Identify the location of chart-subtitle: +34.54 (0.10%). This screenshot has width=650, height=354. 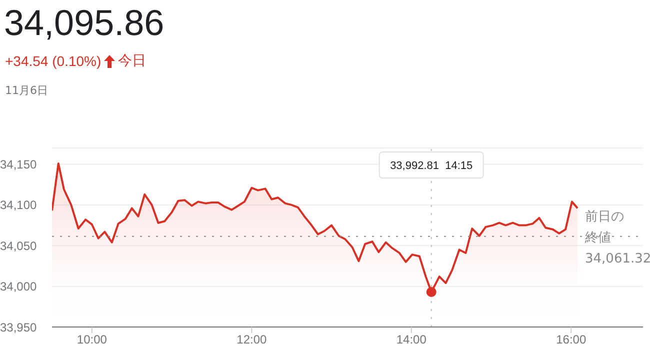
(53, 61).